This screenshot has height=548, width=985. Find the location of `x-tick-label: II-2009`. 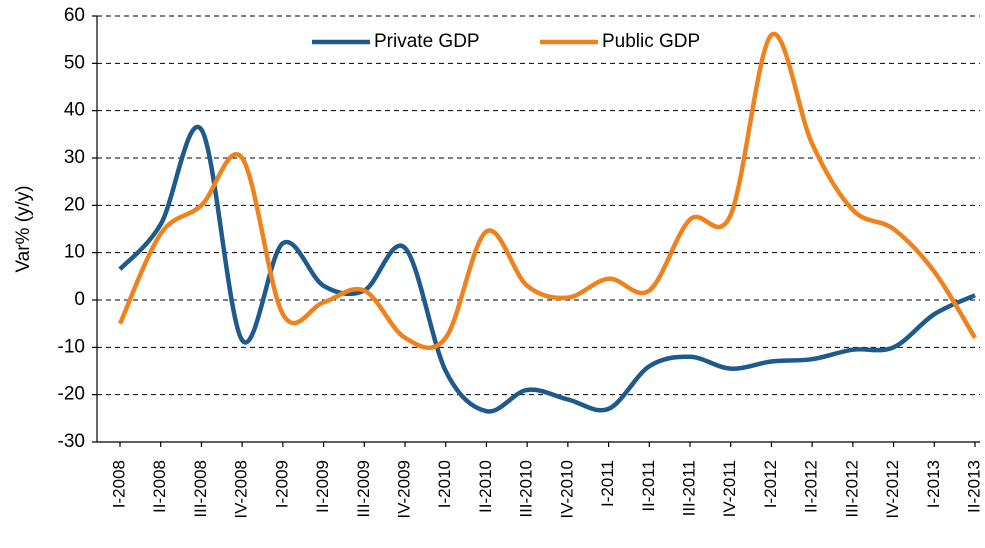

x-tick-label: II-2009 is located at coordinates (322, 486).